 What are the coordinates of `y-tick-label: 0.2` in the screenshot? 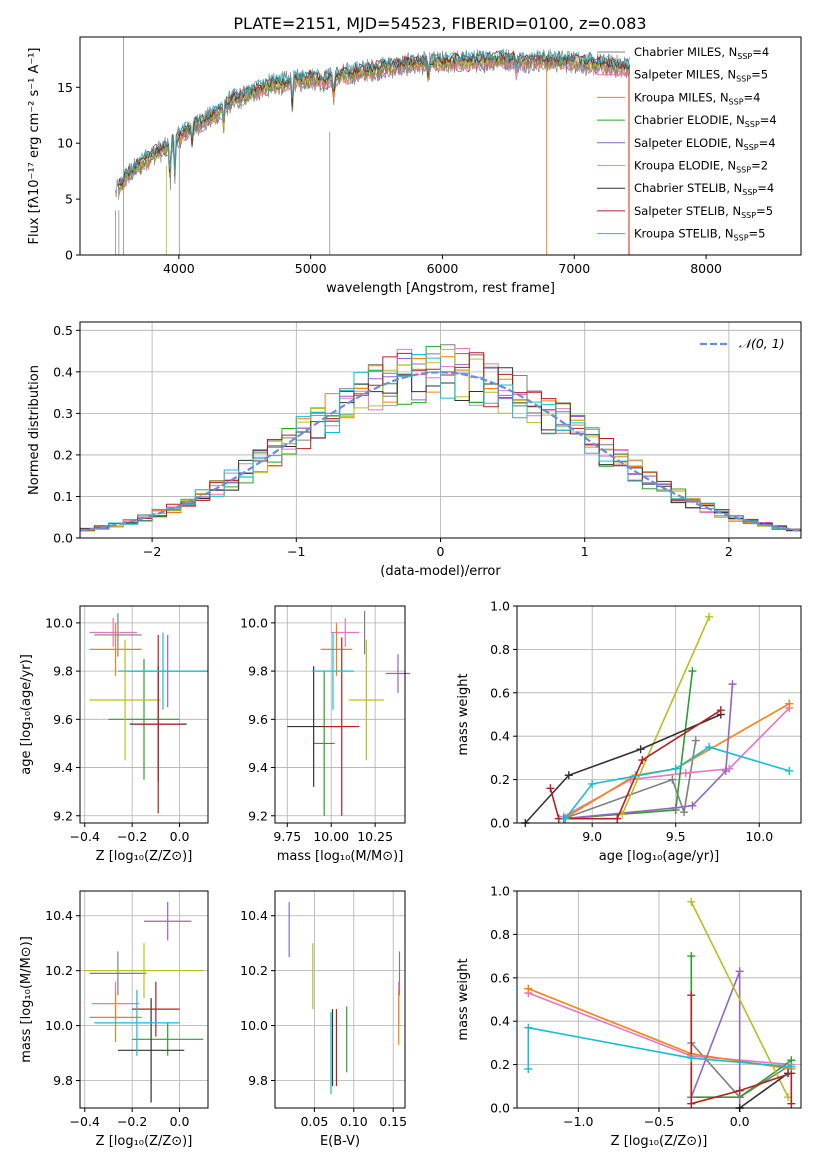 It's located at (500, 1064).